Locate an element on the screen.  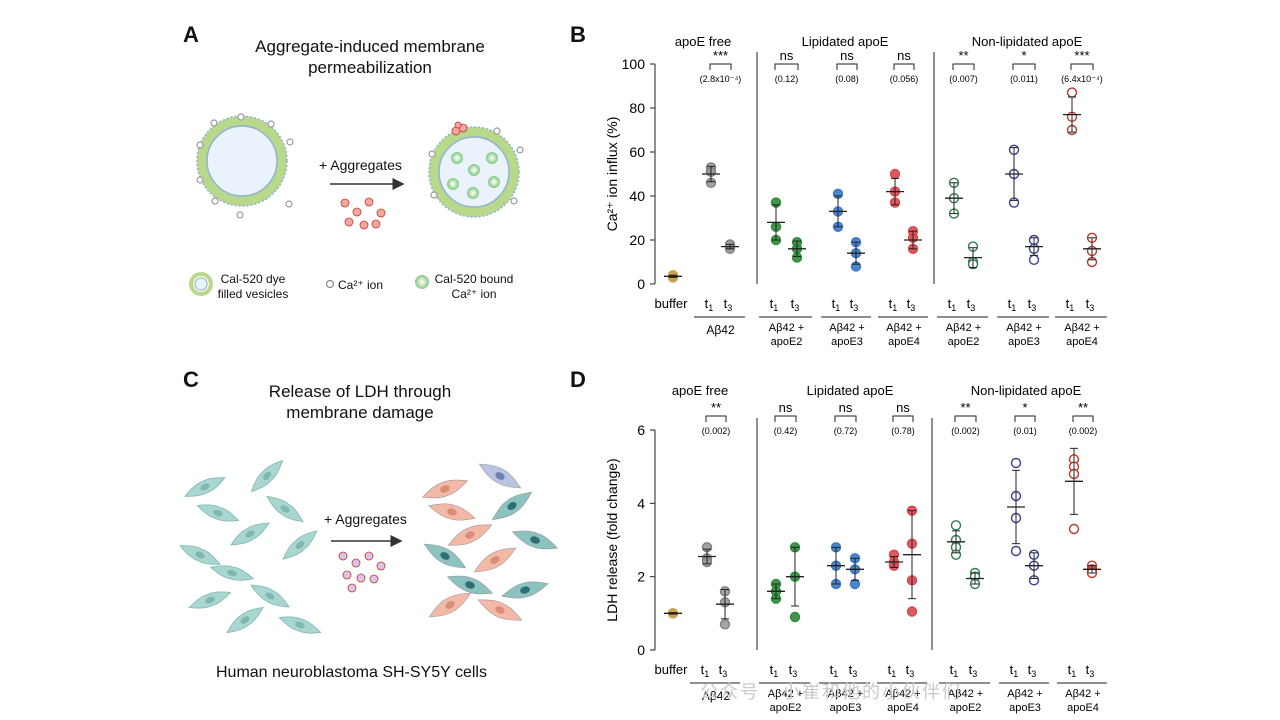
calcium-ions-outside-left is located at coordinates (245, 166).